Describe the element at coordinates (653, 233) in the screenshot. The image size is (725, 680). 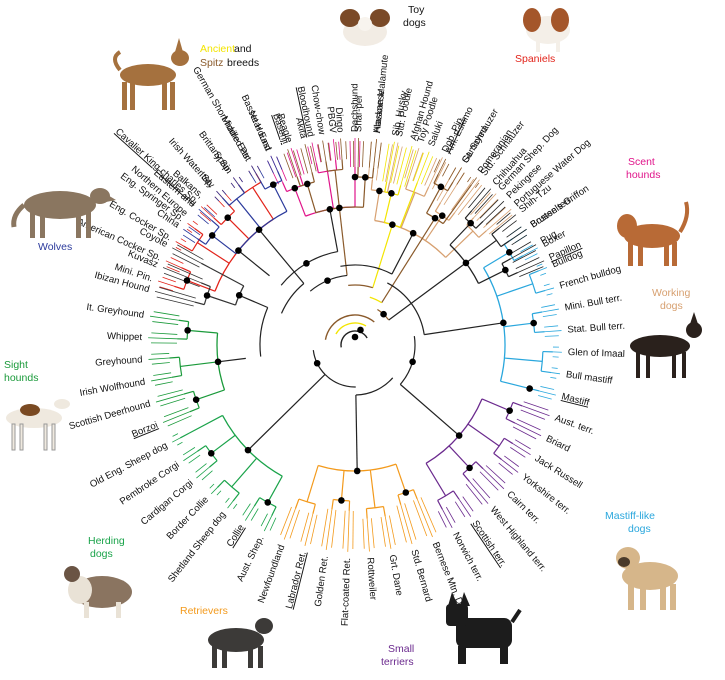
I see `bloodhound-illustration` at that location.